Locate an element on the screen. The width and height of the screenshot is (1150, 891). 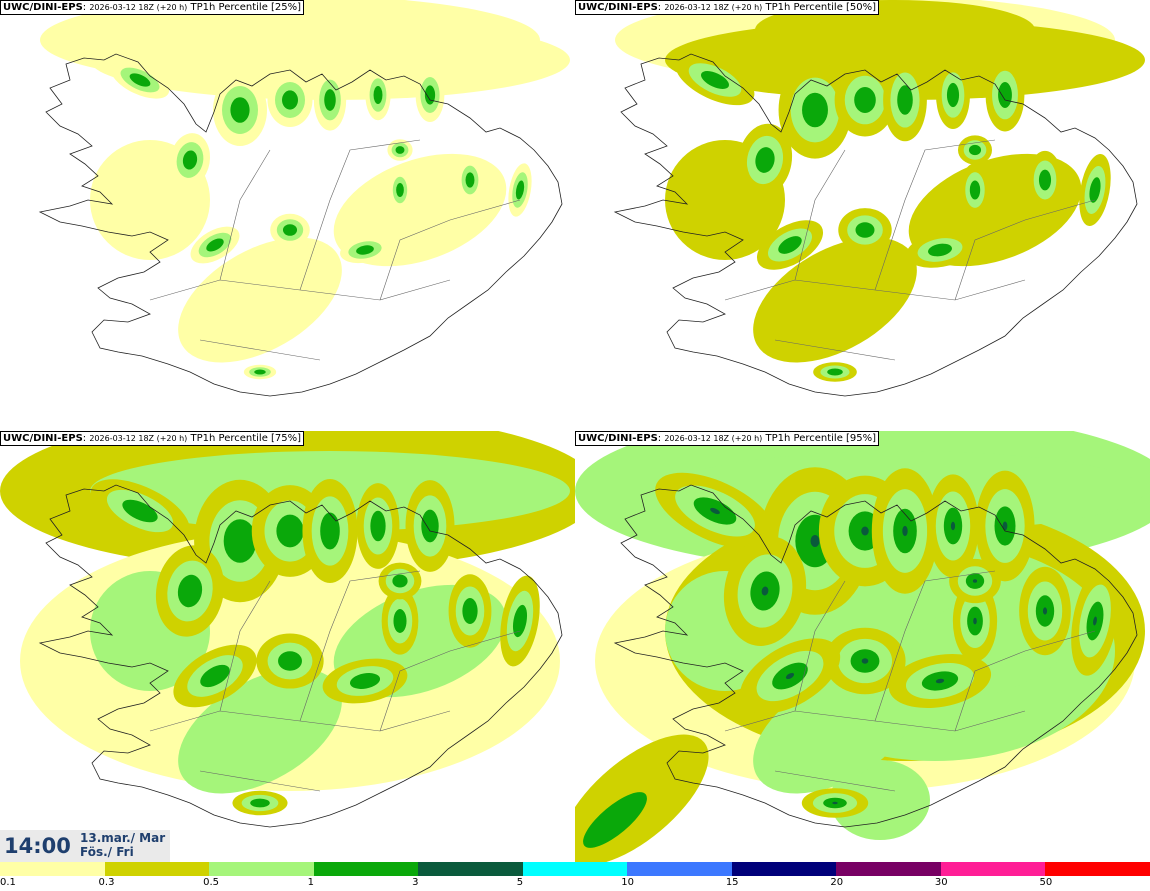
colorbar-tick-label: 0.3 is located at coordinates (106, 882).